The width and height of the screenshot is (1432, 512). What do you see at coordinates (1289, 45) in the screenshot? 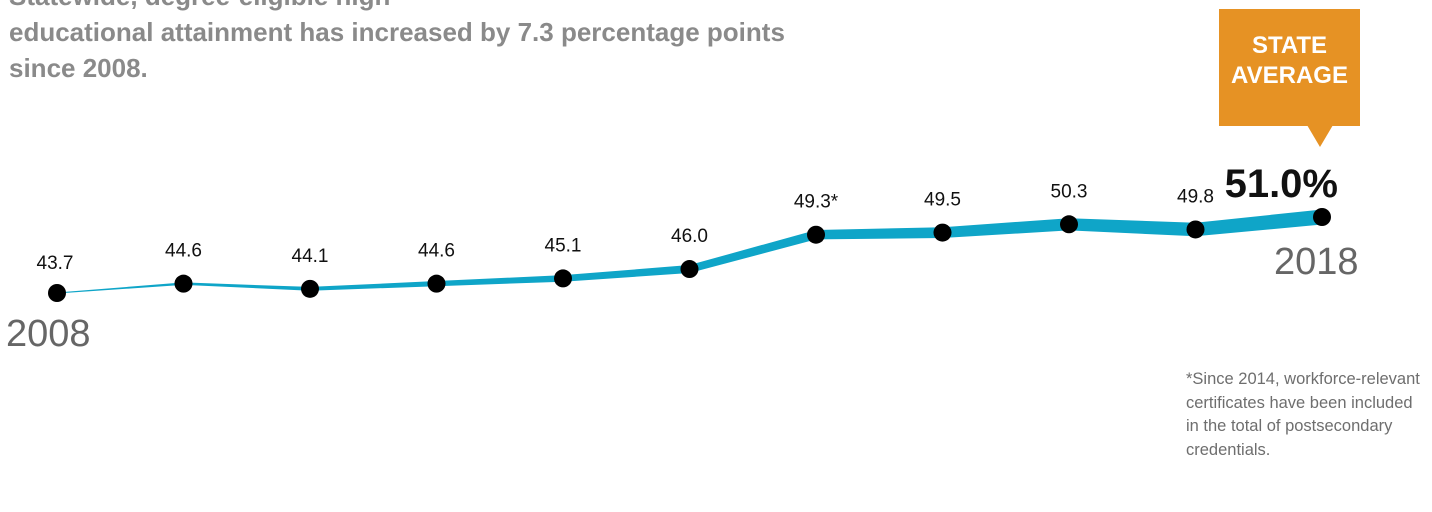
I see `callout-line-1: STATE` at bounding box center [1289, 45].